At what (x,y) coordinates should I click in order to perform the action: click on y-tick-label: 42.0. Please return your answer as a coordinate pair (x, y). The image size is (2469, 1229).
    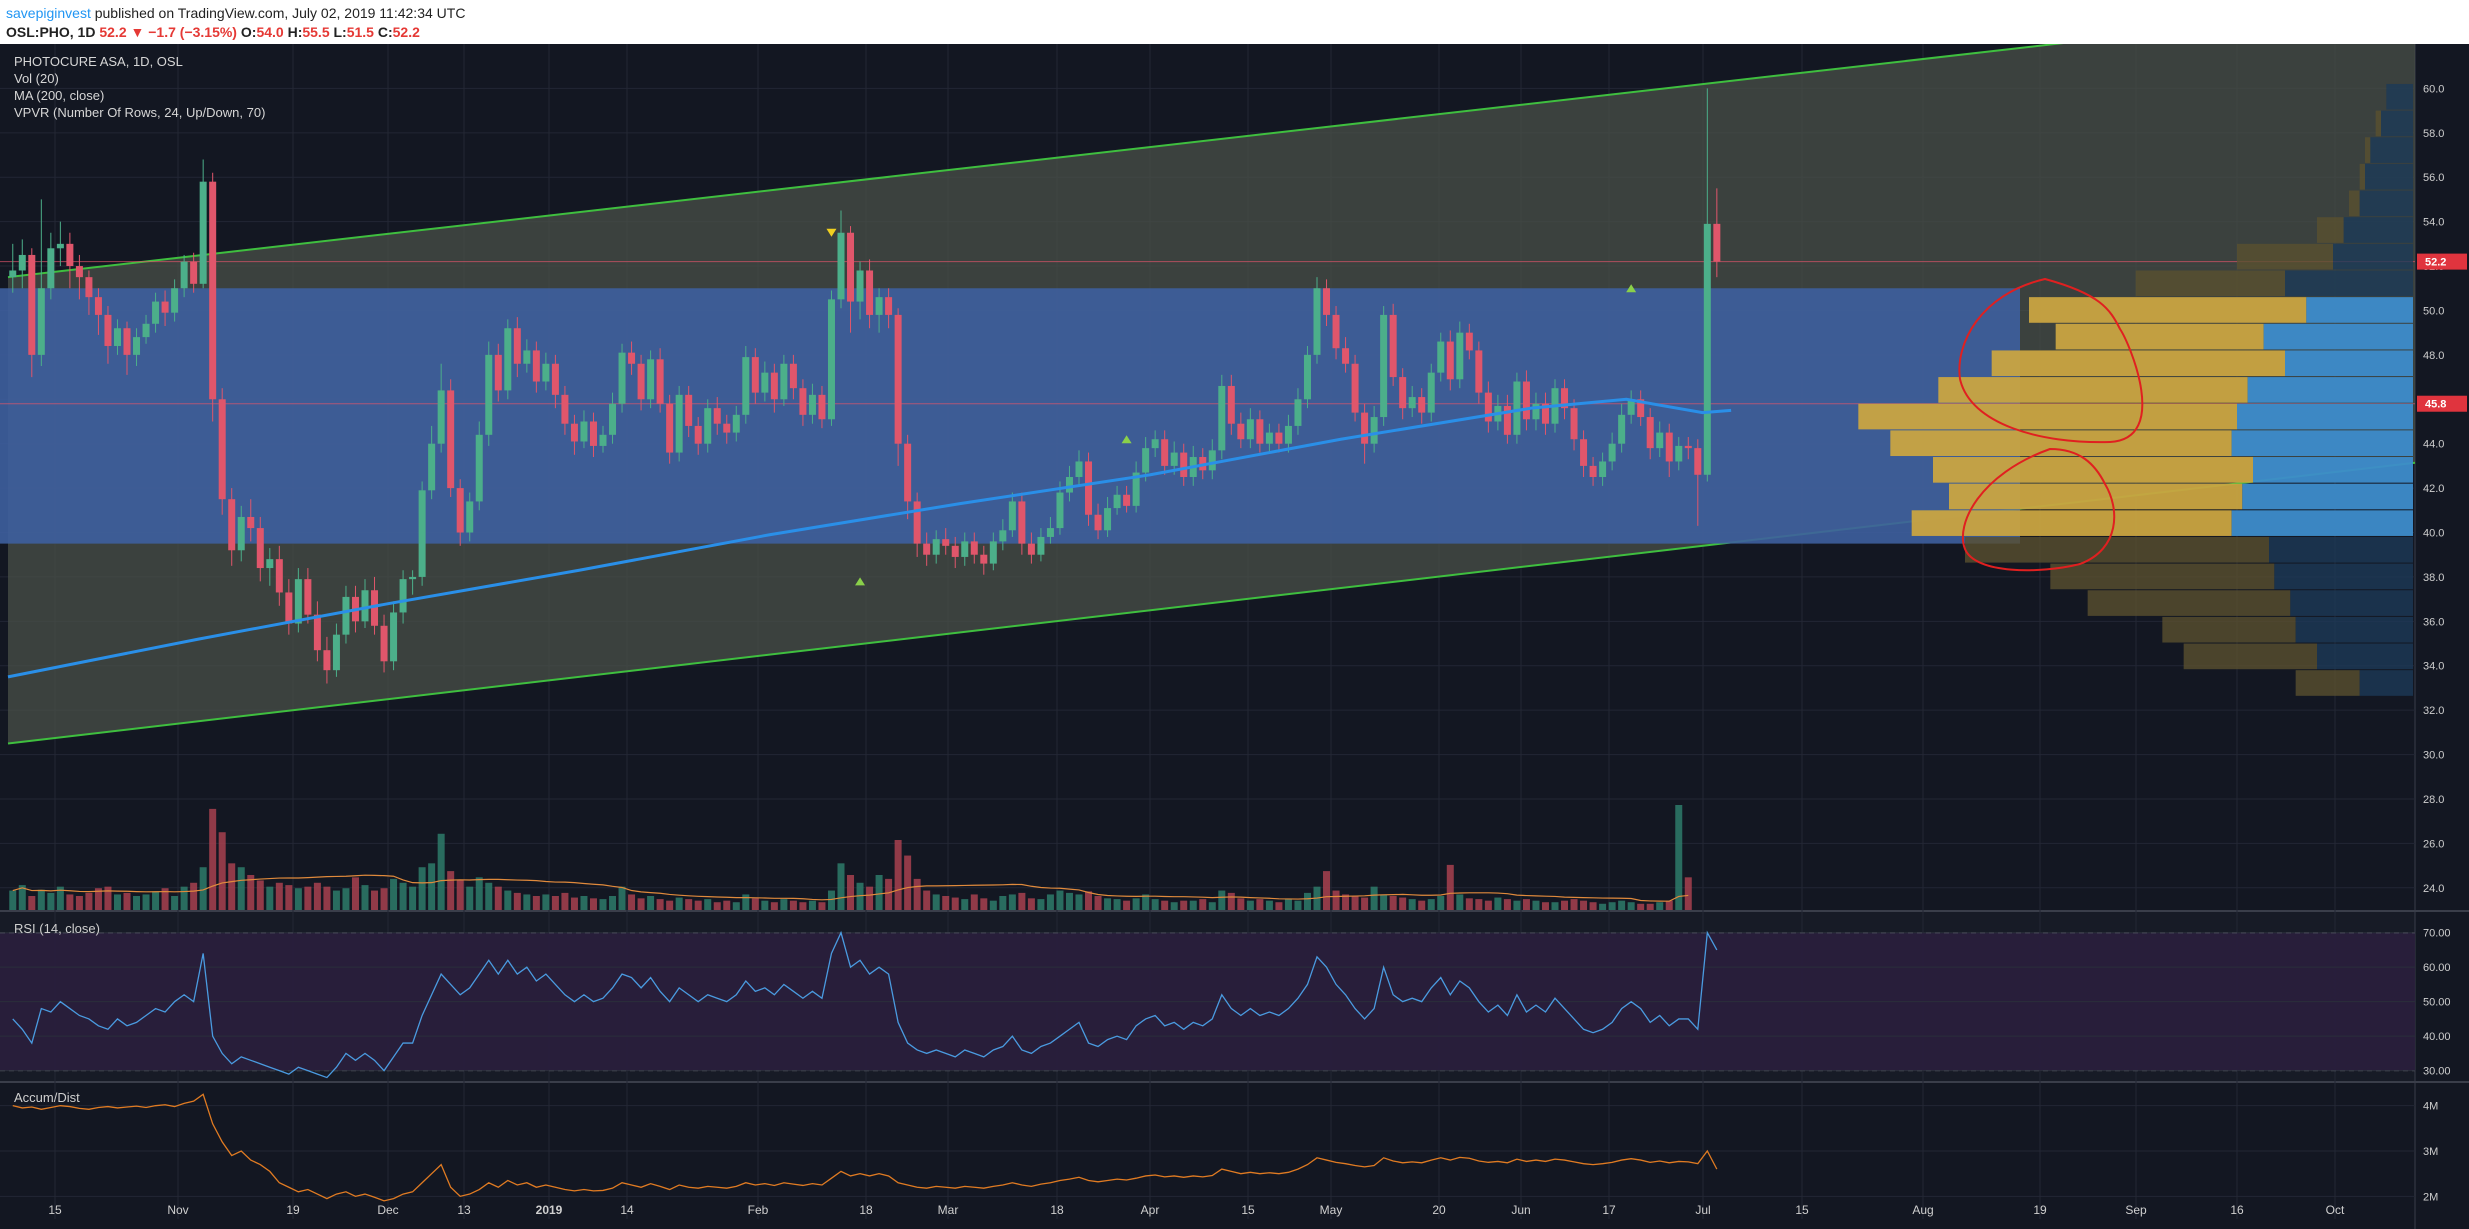
    Looking at the image, I should click on (2433, 489).